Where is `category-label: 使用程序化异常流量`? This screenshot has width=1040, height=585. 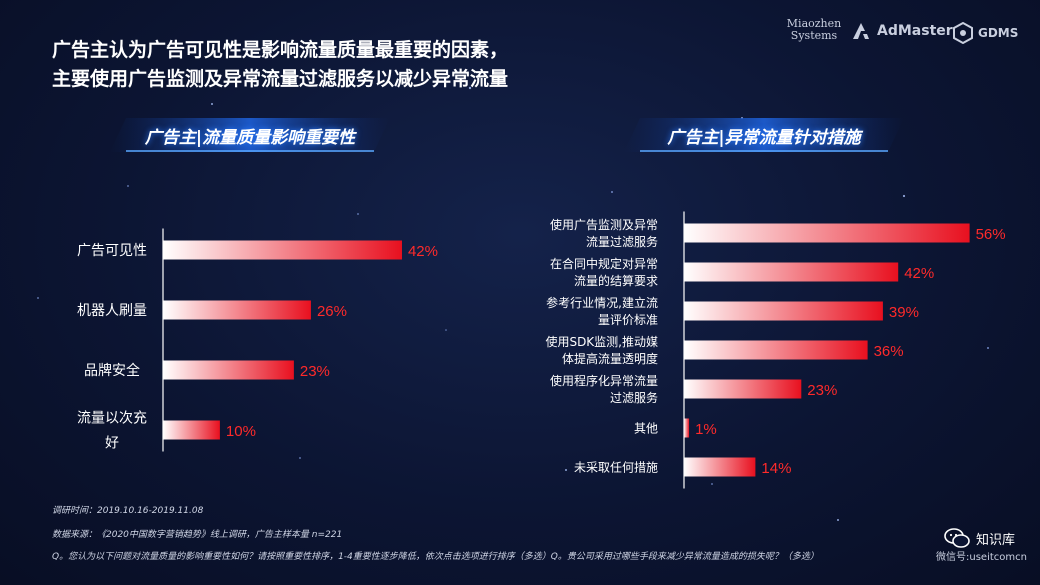 category-label: 使用程序化异常流量 is located at coordinates (604, 380).